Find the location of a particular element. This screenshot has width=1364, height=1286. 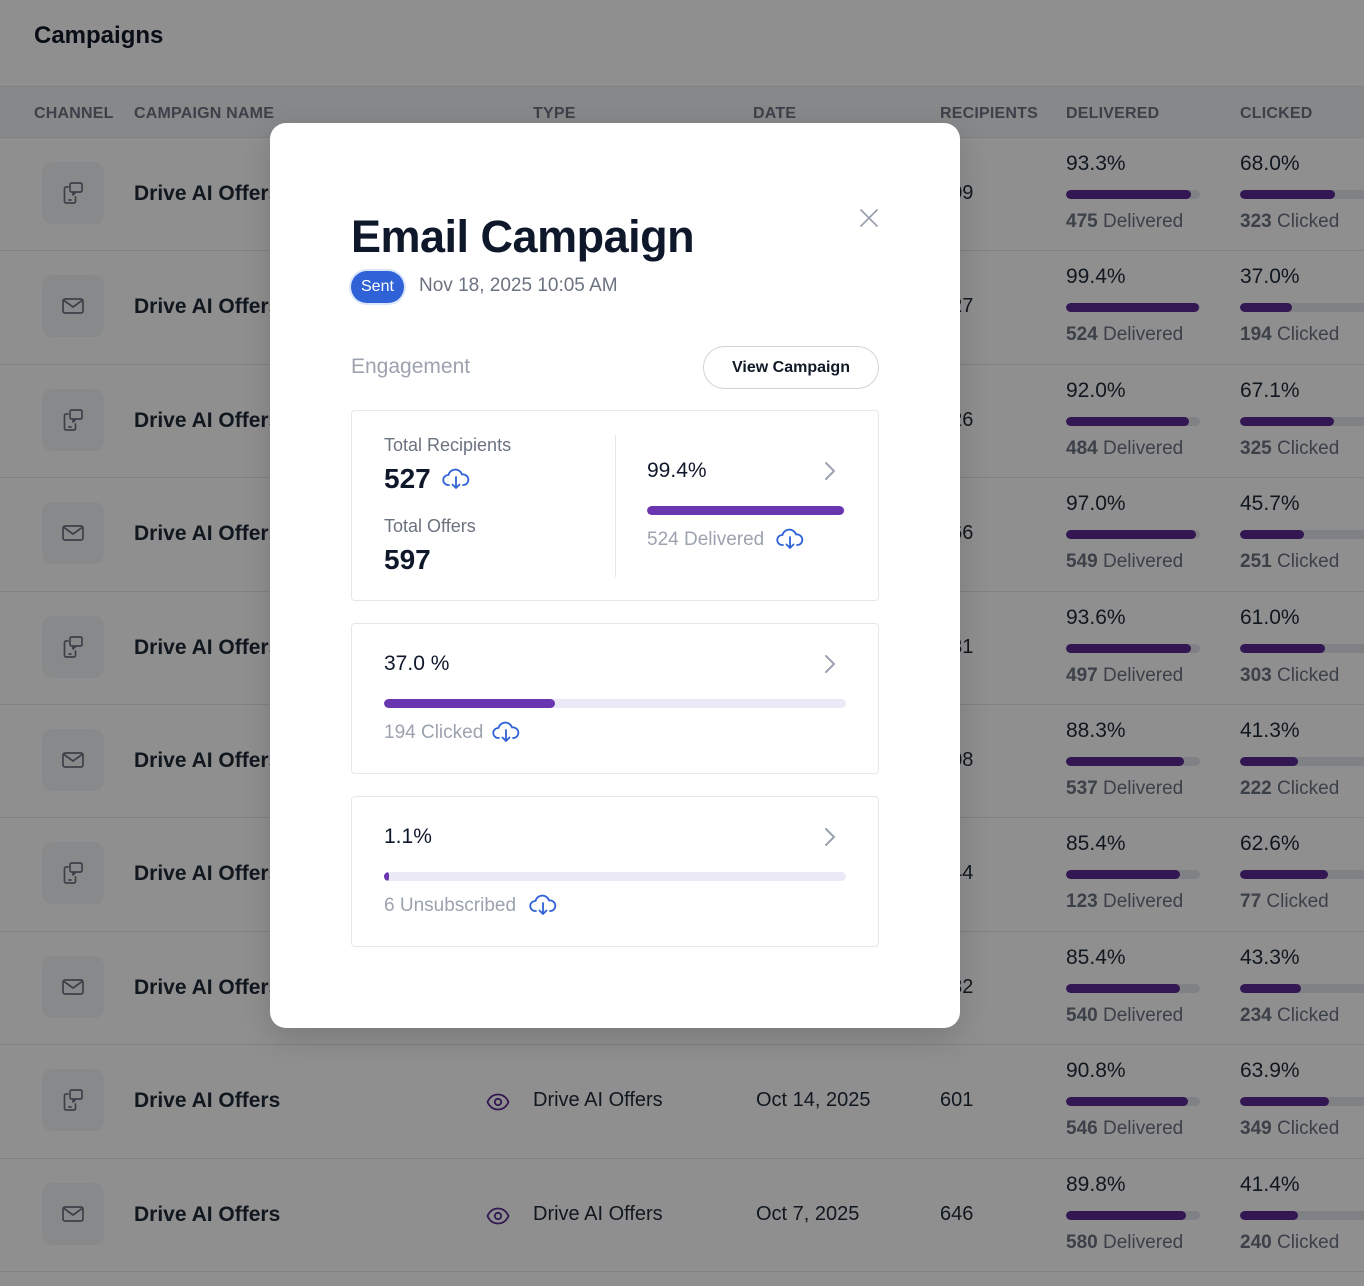

clicked-progress-bar is located at coordinates (615, 703).